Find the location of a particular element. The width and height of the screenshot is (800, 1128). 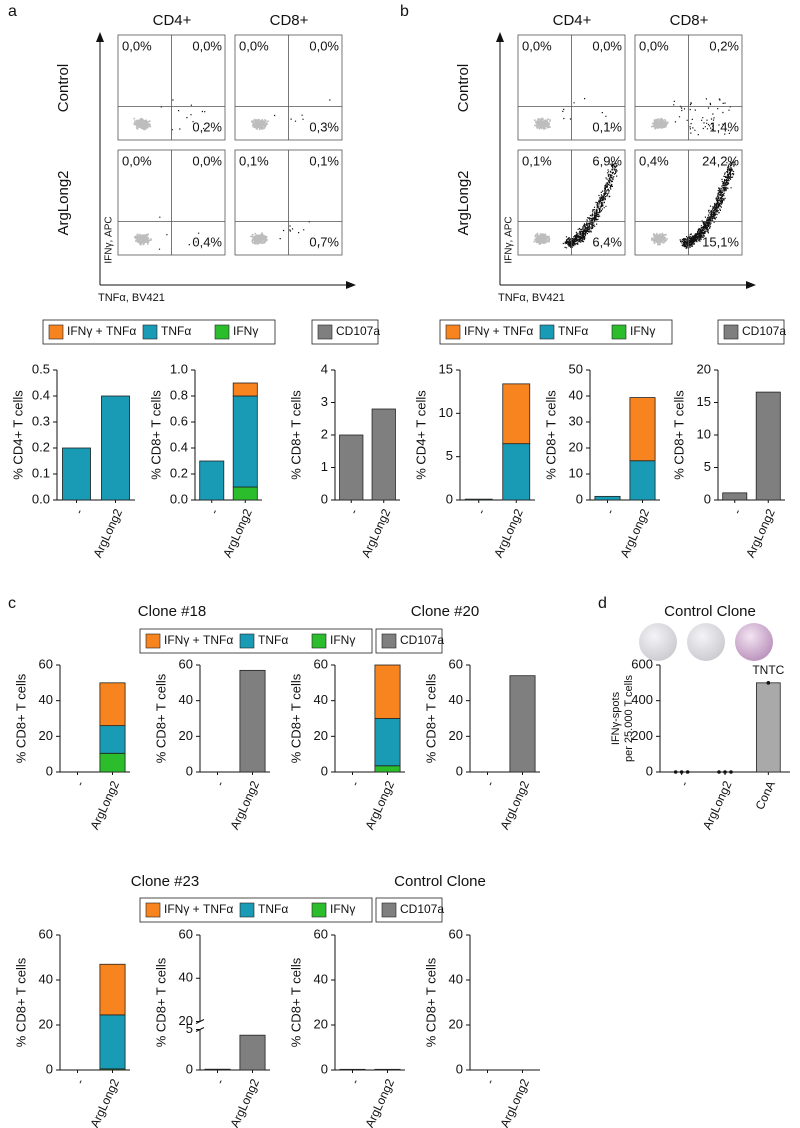

y-tick-label: 30 is located at coordinates (576, 420).